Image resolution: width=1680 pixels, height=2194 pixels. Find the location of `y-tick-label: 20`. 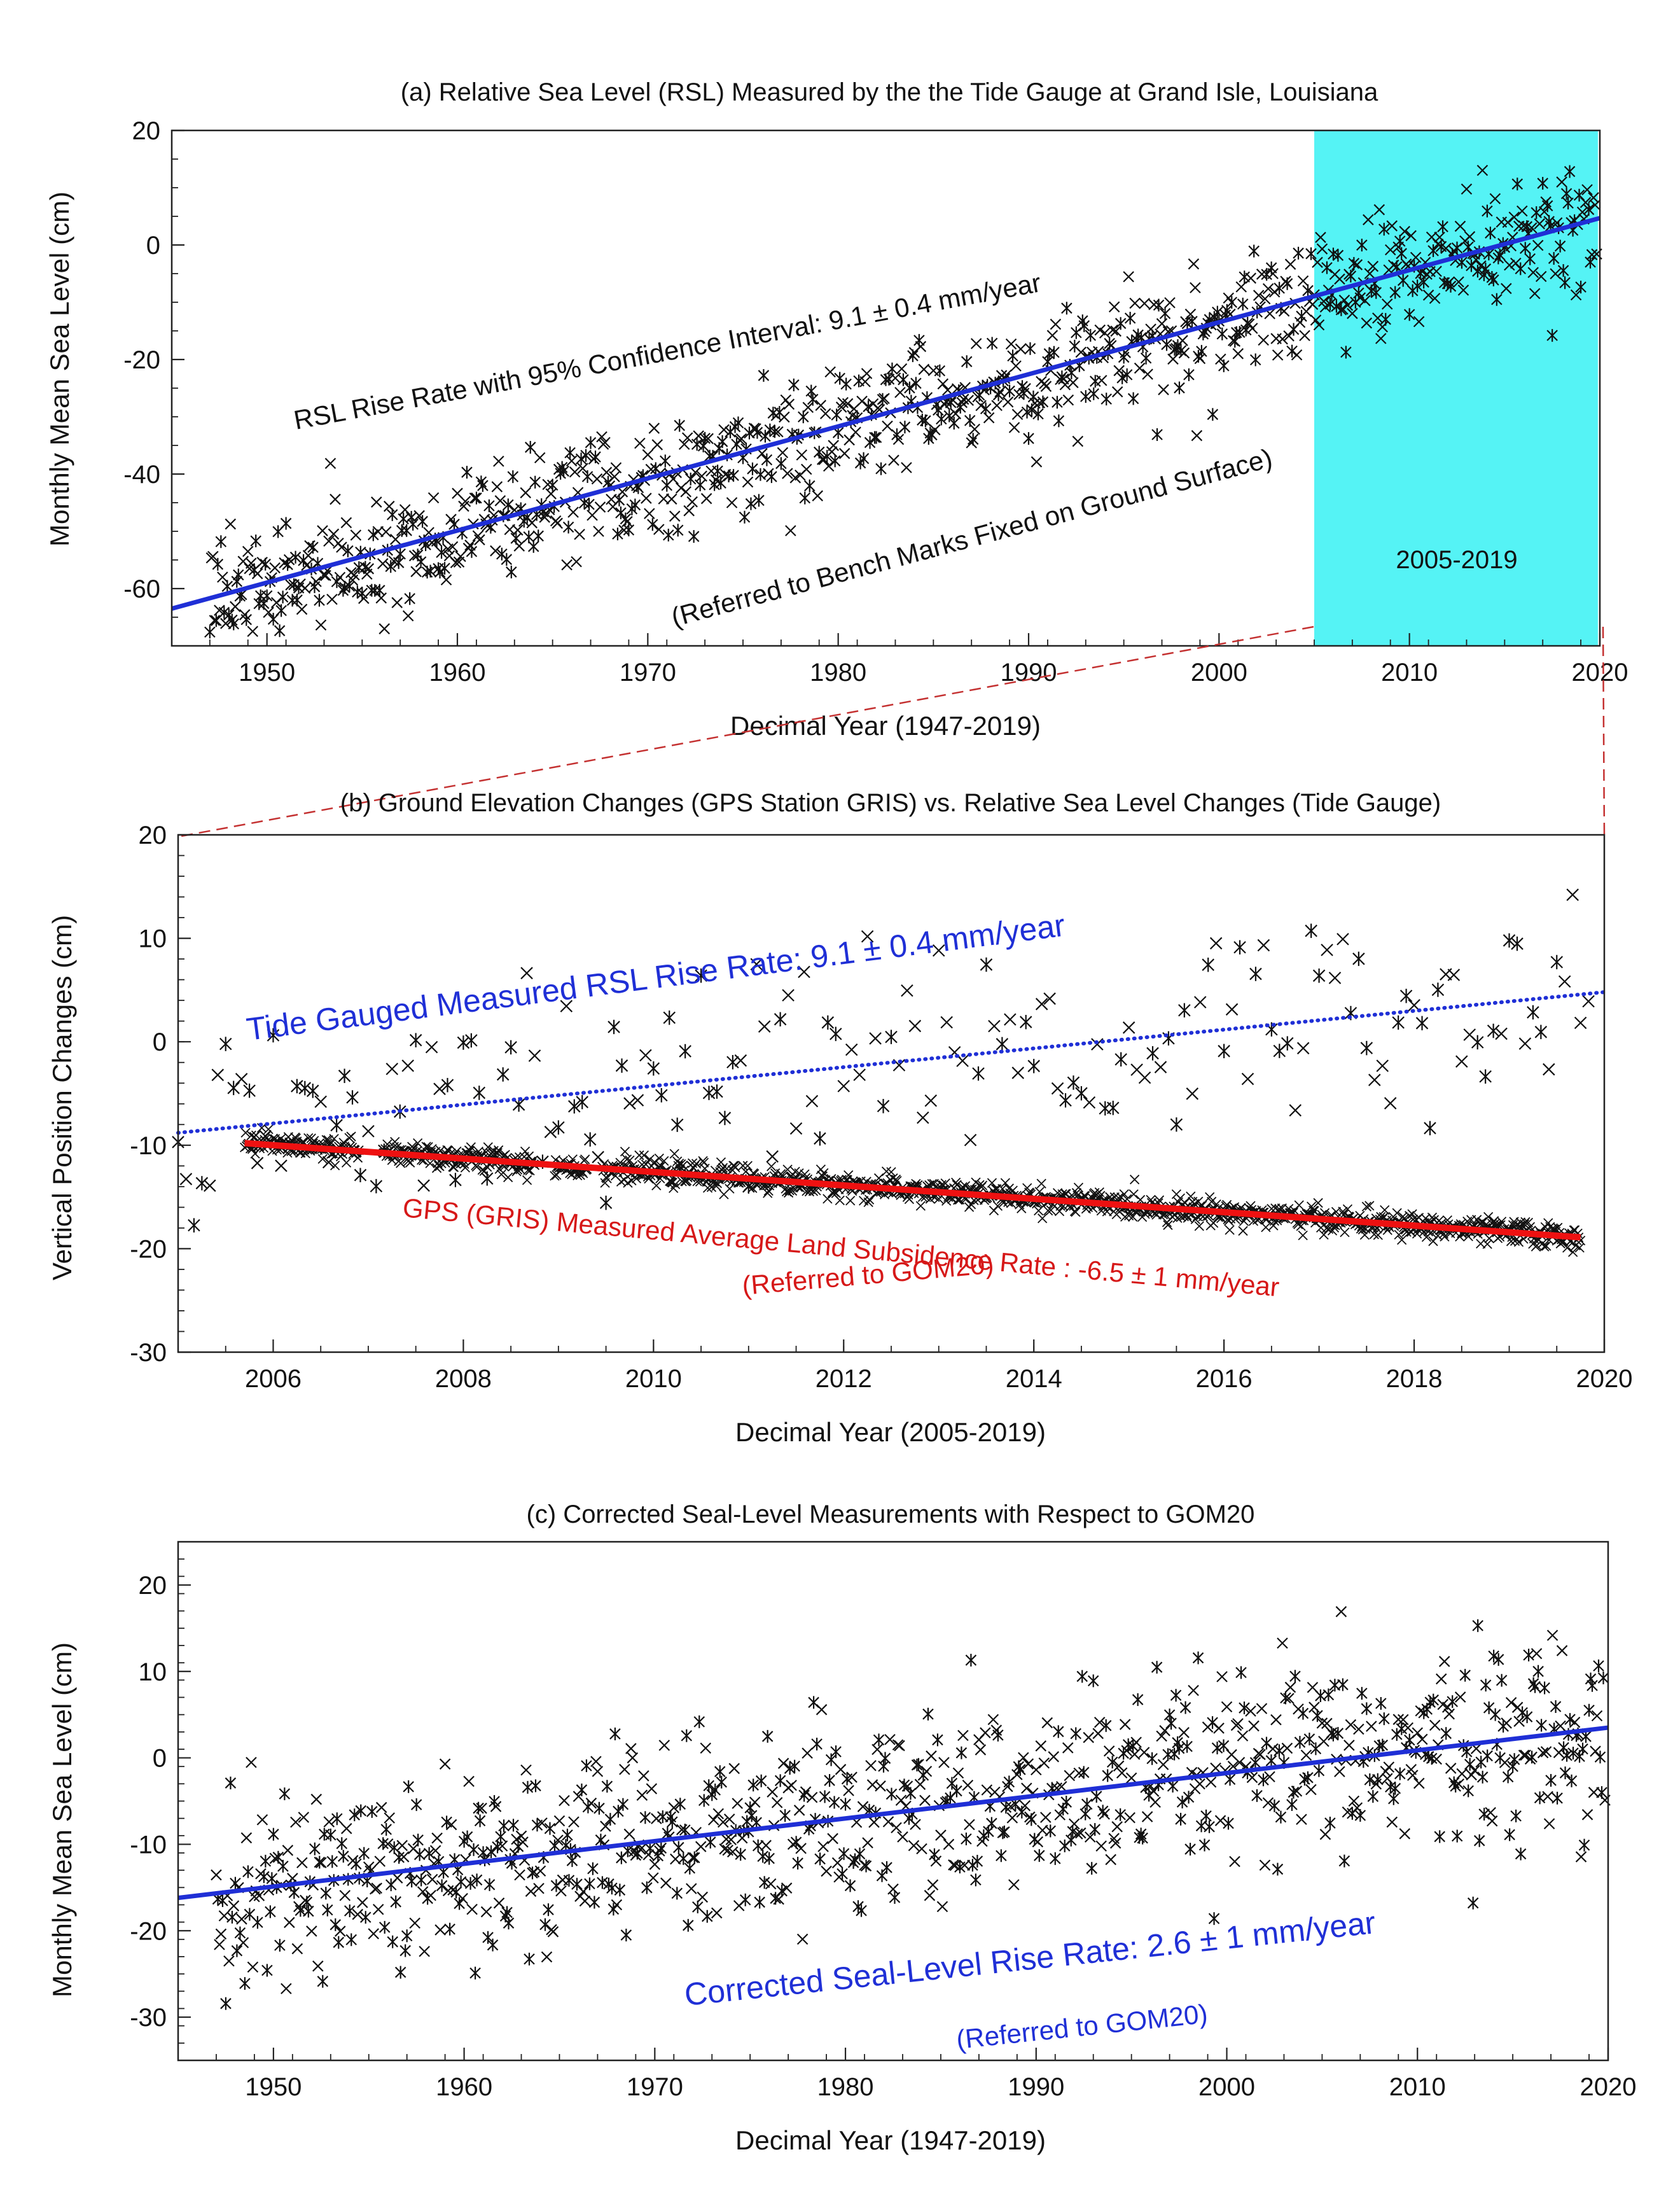

y-tick-label: 20 is located at coordinates (153, 835).